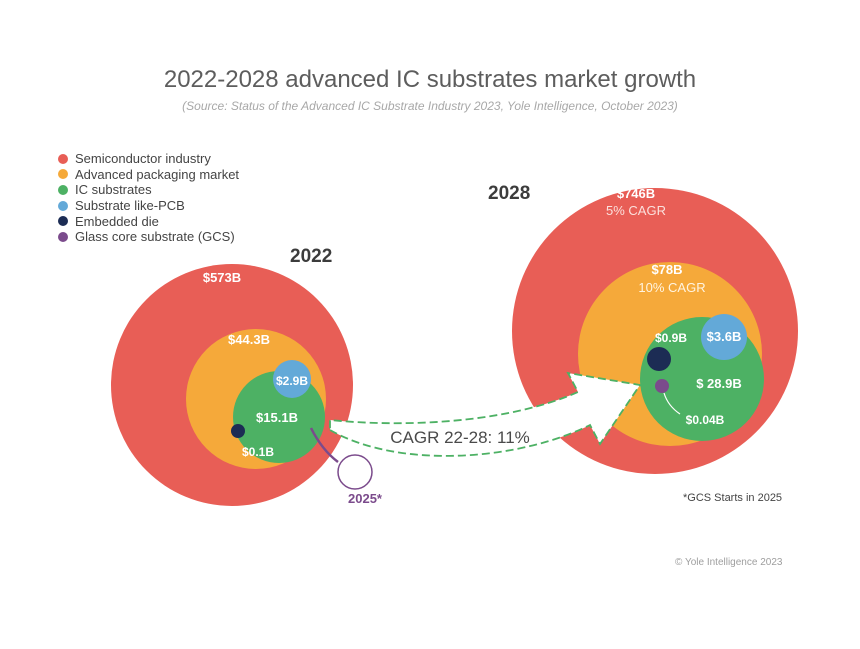  What do you see at coordinates (130, 206) in the screenshot?
I see `legend-label: Substrate like-PCB` at bounding box center [130, 206].